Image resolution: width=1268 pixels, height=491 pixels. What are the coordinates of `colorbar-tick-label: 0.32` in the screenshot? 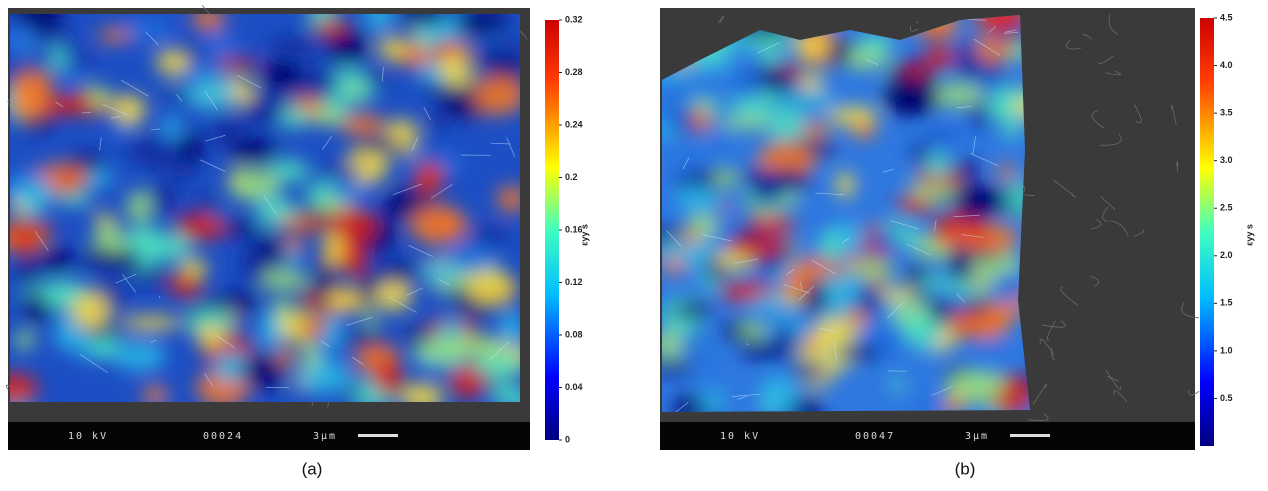 It's located at (574, 19).